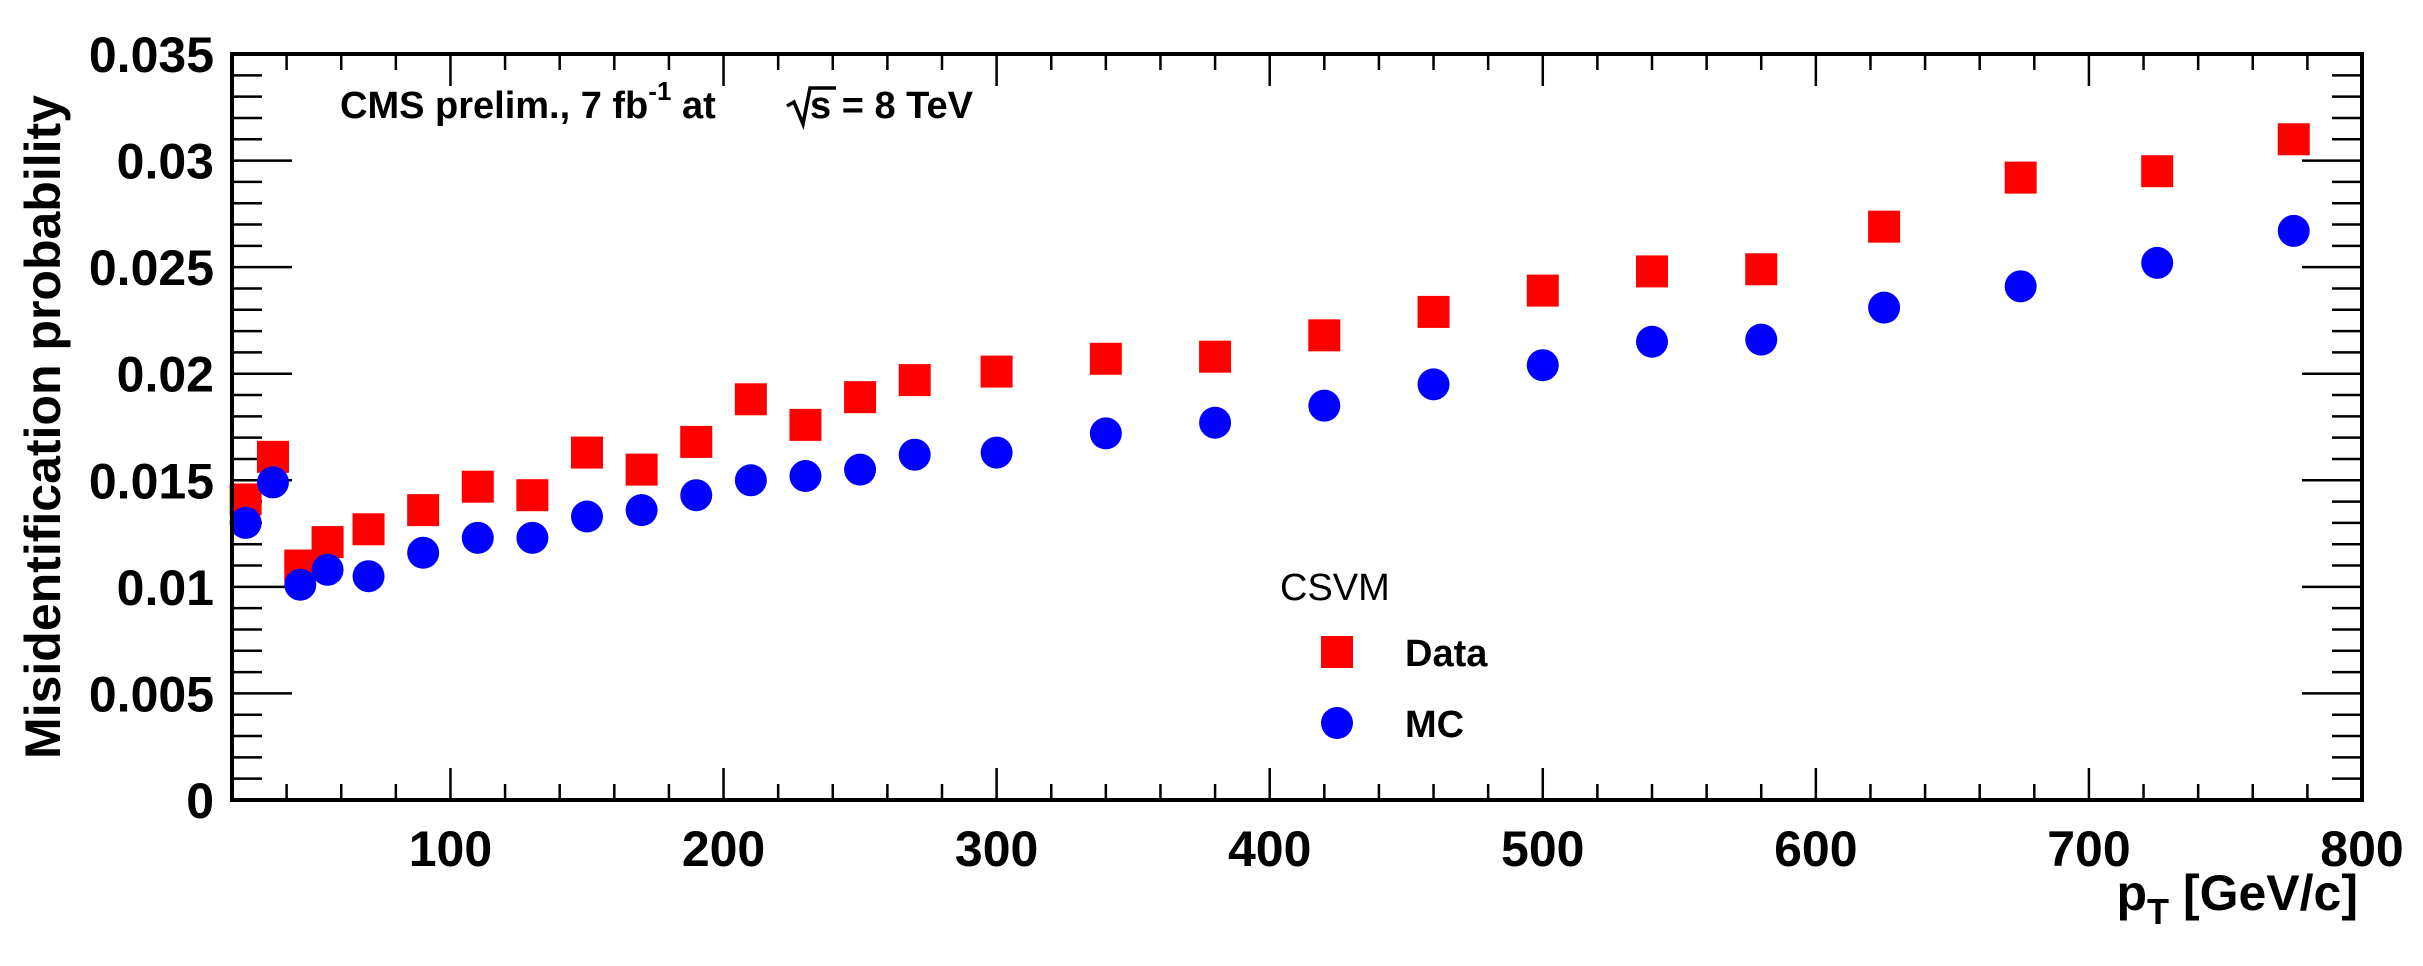 The height and width of the screenshot is (966, 2423). What do you see at coordinates (151, 481) in the screenshot?
I see `y-tick-label: 0.015` at bounding box center [151, 481].